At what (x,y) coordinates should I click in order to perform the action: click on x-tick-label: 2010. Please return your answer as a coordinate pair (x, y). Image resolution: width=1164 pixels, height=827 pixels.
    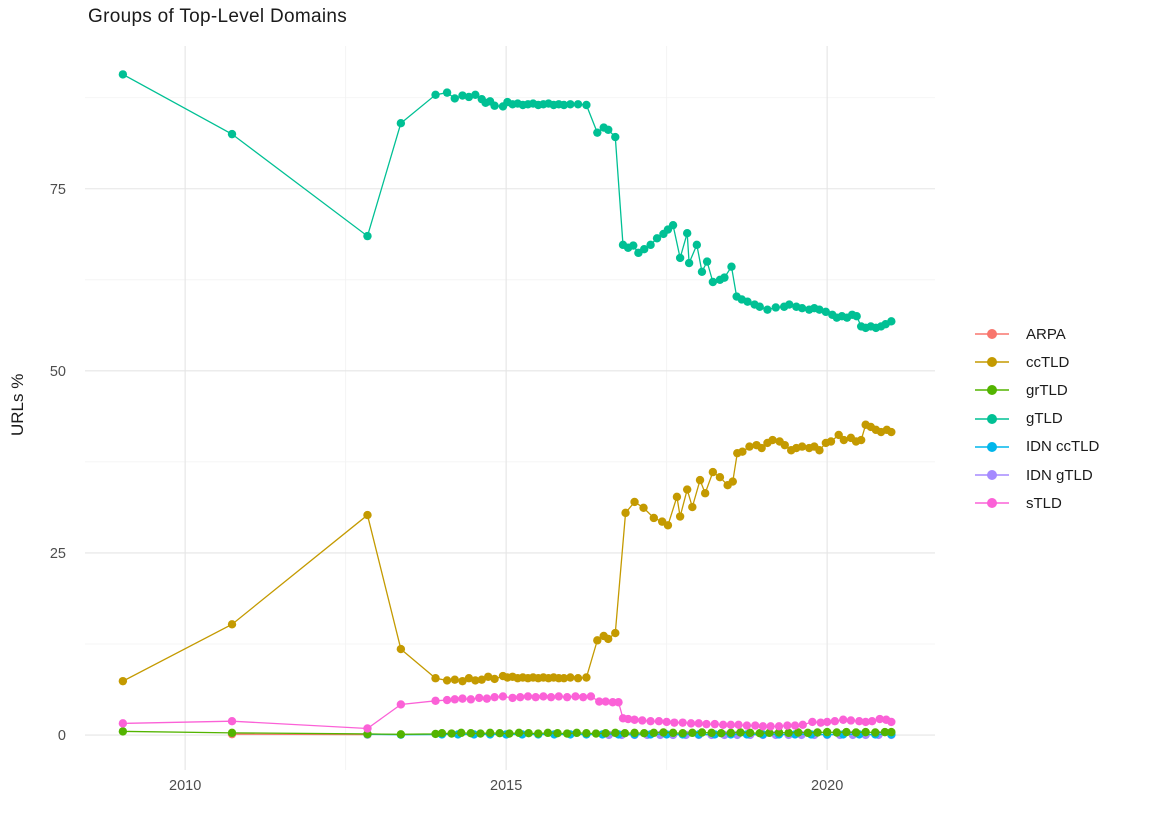
    Looking at the image, I should click on (185, 786).